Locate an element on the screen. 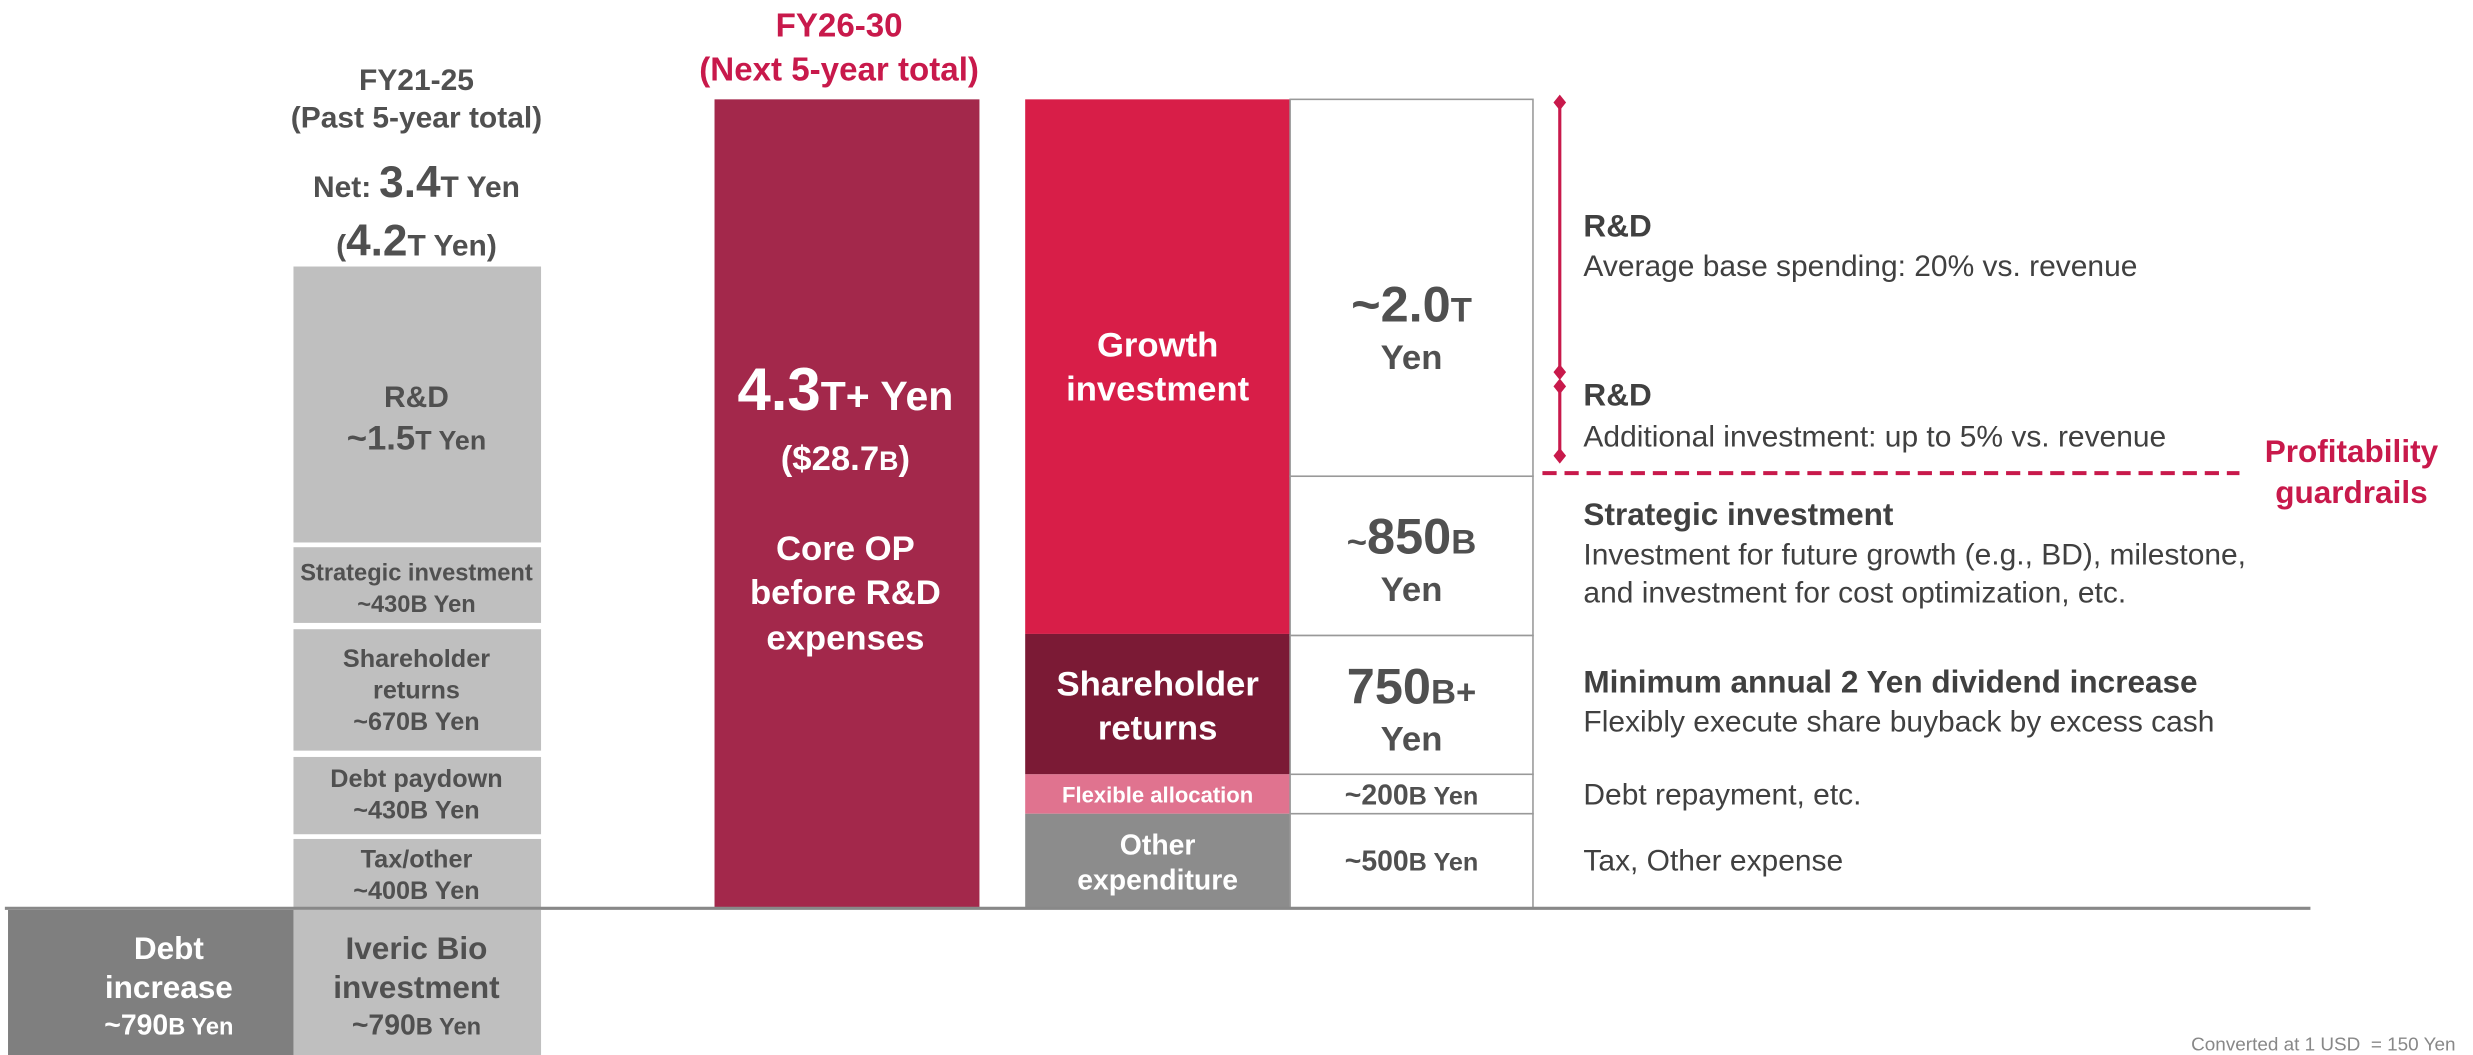 The image size is (2473, 1055). label: expenses is located at coordinates (845, 639).